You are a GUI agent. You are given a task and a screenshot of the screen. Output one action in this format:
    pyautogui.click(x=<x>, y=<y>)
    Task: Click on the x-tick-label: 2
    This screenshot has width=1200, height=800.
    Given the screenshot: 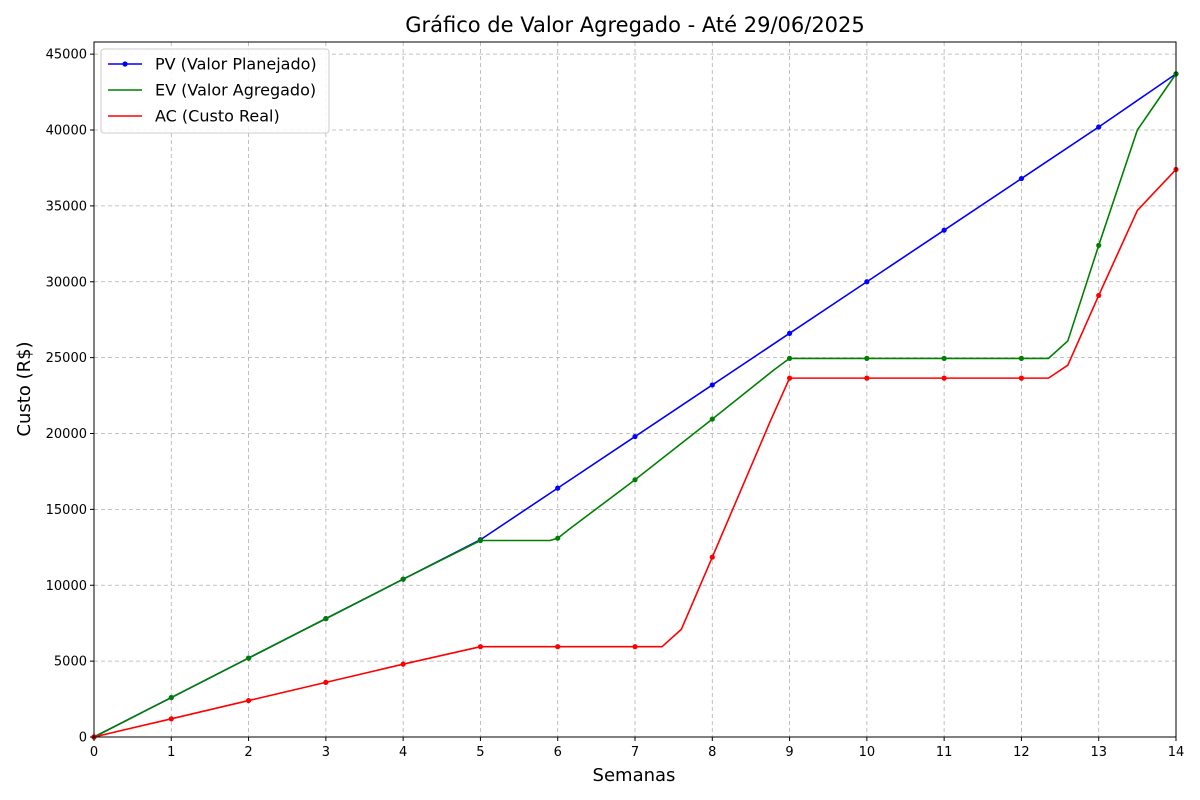 What is the action you would take?
    pyautogui.click(x=248, y=752)
    